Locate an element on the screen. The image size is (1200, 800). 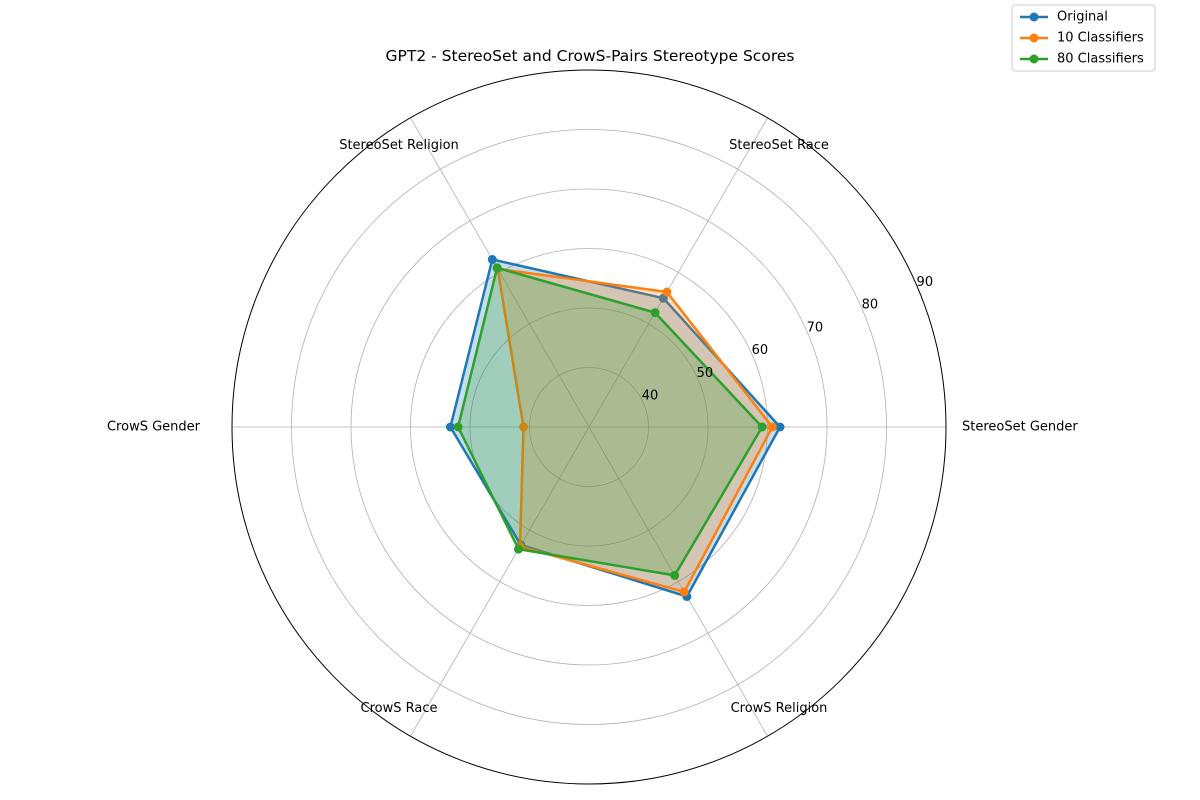
category-label: StereoSet Race is located at coordinates (779, 145).